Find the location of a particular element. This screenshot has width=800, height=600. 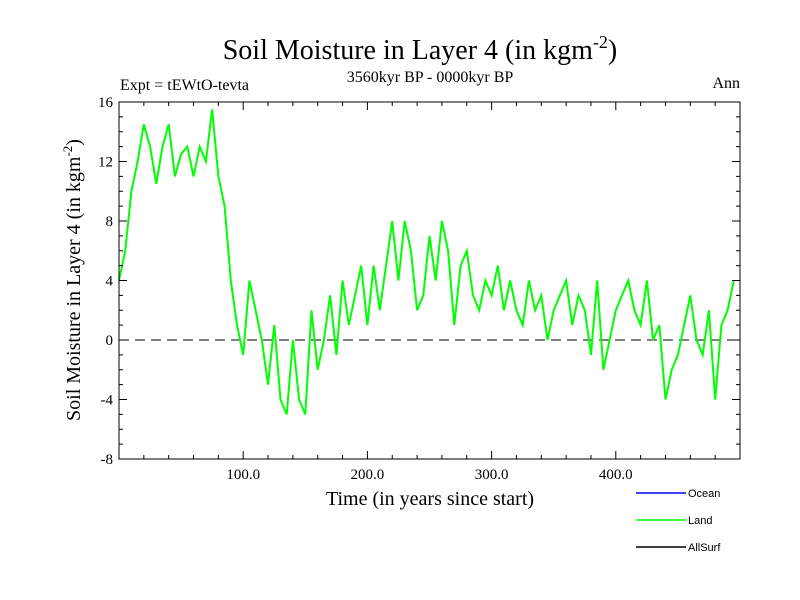

legend: Ocean Land AllSurf is located at coordinates (678, 521).